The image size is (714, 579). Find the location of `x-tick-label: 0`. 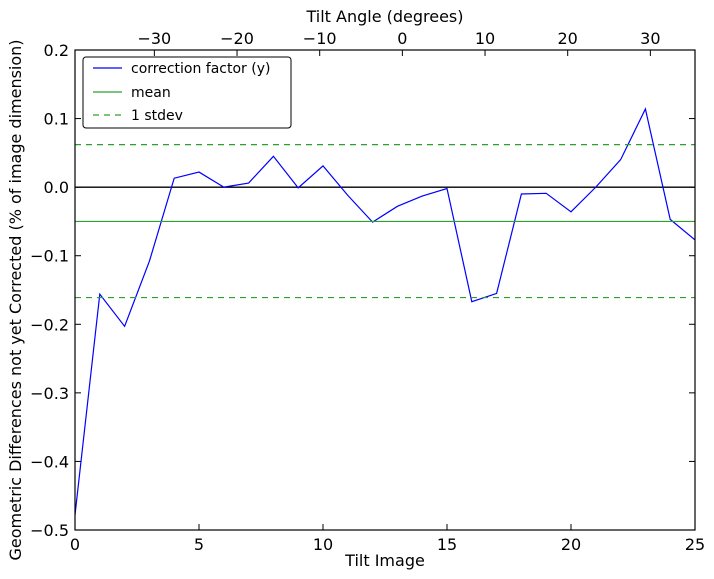

x-tick-label: 0 is located at coordinates (75, 544).